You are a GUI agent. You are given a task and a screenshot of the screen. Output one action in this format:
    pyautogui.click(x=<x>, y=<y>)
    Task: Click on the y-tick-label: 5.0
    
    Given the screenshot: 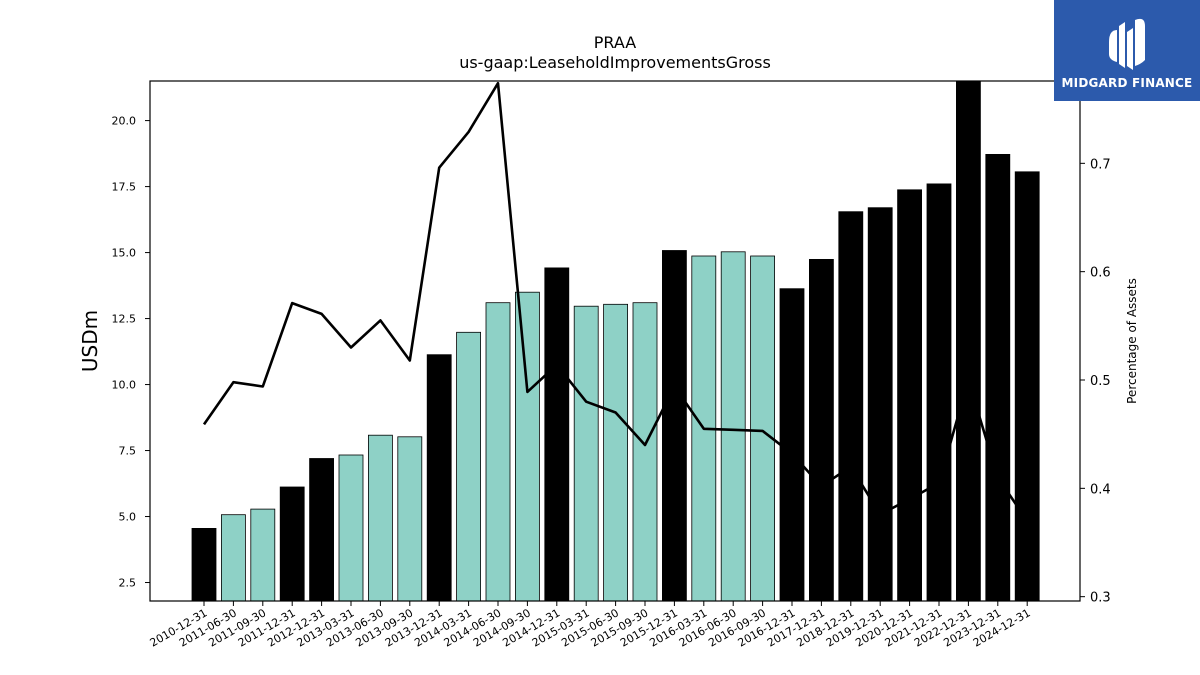 What is the action you would take?
    pyautogui.click(x=128, y=517)
    